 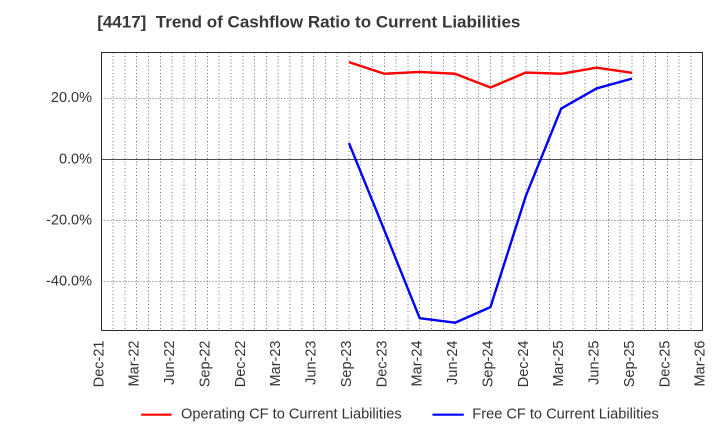 I want to click on svg-text: Jun-23, so click(x=312, y=363).